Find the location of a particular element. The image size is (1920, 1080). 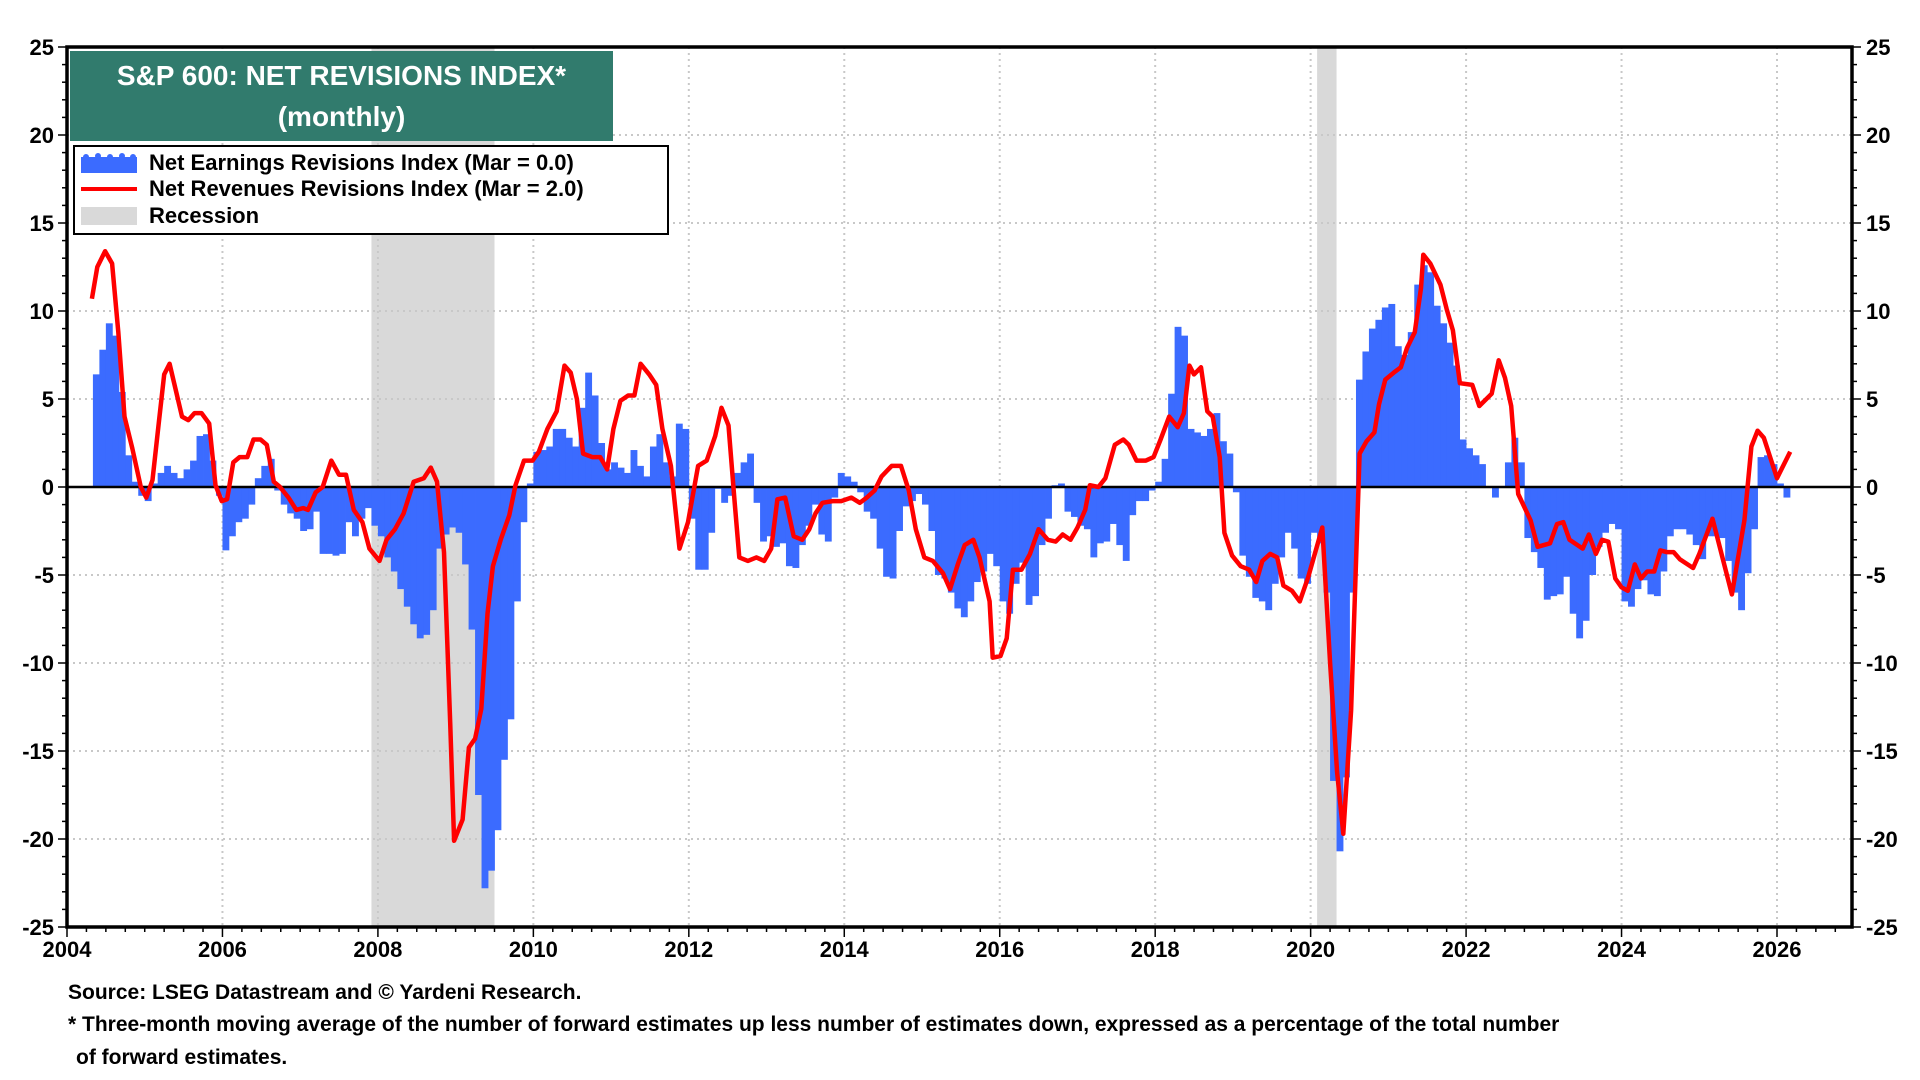

y-tick-label-left: 15 is located at coordinates (42, 223).